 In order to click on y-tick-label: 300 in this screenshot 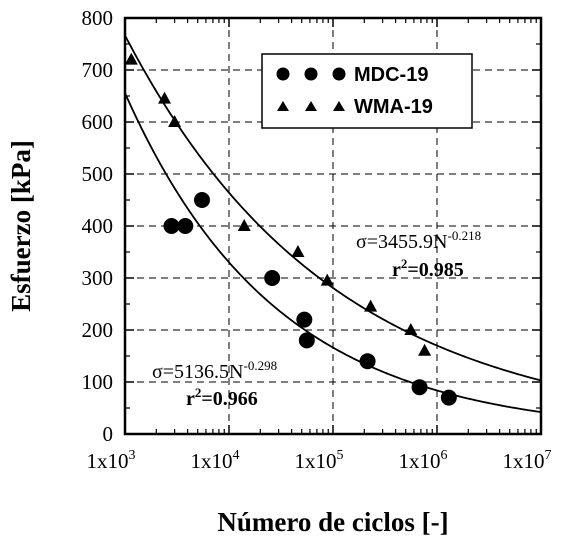, I will do `click(98, 278)`.